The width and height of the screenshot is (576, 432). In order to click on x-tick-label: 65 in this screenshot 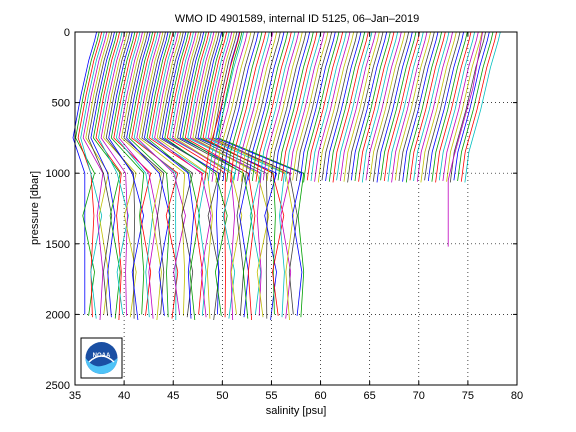, I will do `click(370, 396)`.